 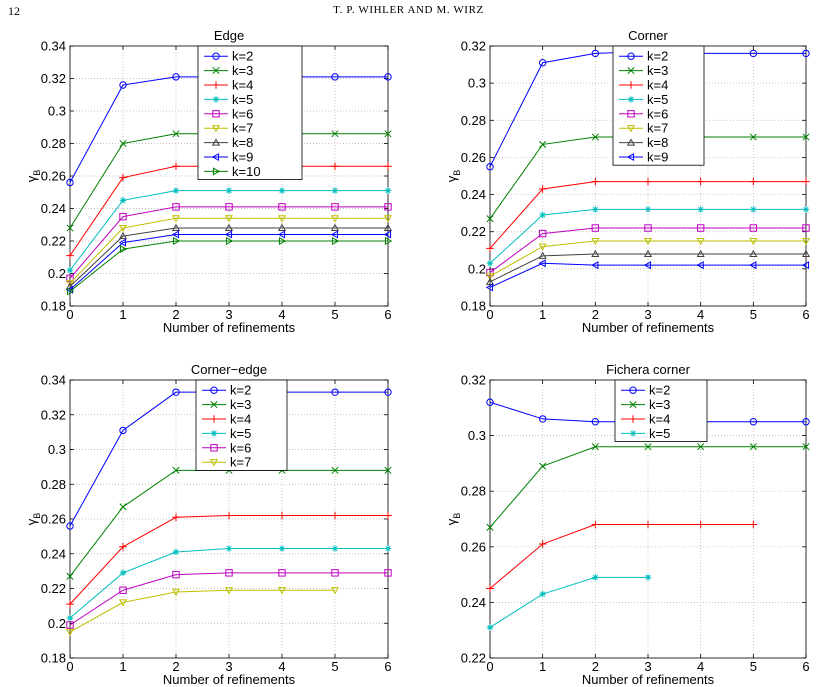 I want to click on legend: k=2k=3k=4k=5k=6k=7k=8k=9, so click(x=658, y=105).